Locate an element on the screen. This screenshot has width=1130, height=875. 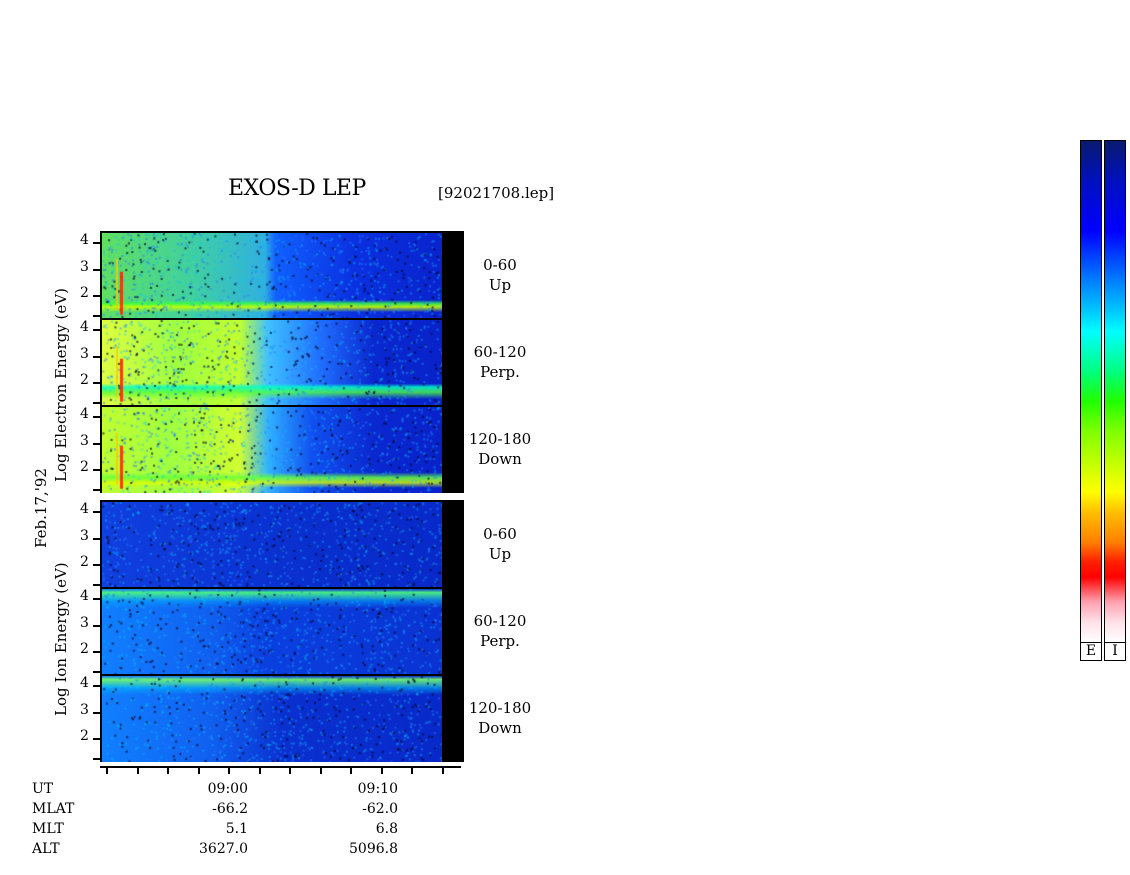
info-value-ut-2: 09:10 is located at coordinates (377, 789).